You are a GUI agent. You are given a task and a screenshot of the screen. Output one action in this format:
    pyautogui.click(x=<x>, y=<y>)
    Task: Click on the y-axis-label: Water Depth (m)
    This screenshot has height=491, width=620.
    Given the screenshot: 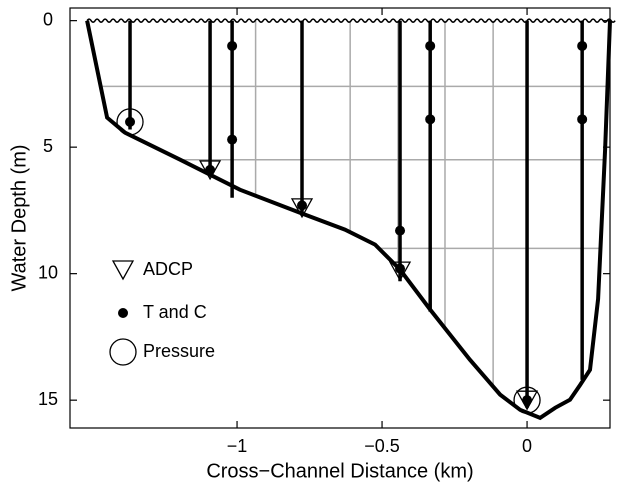 What is the action you would take?
    pyautogui.click(x=19, y=217)
    